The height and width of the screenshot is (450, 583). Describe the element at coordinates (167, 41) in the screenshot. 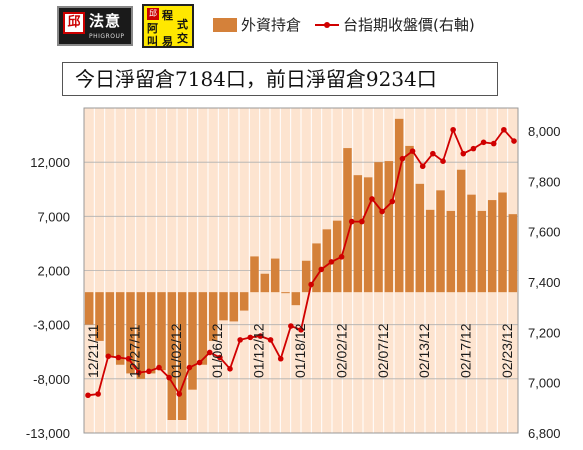

I see `logo2-char: 易` at that location.